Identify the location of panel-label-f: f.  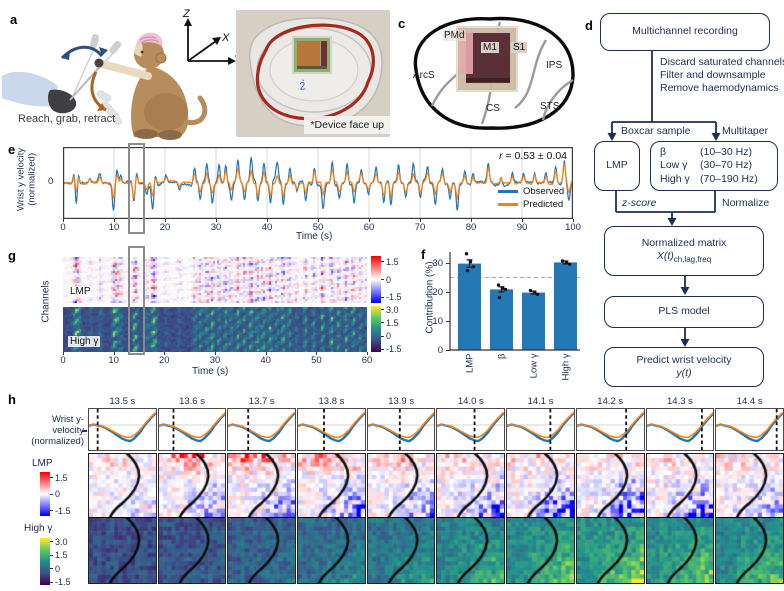
(423, 254).